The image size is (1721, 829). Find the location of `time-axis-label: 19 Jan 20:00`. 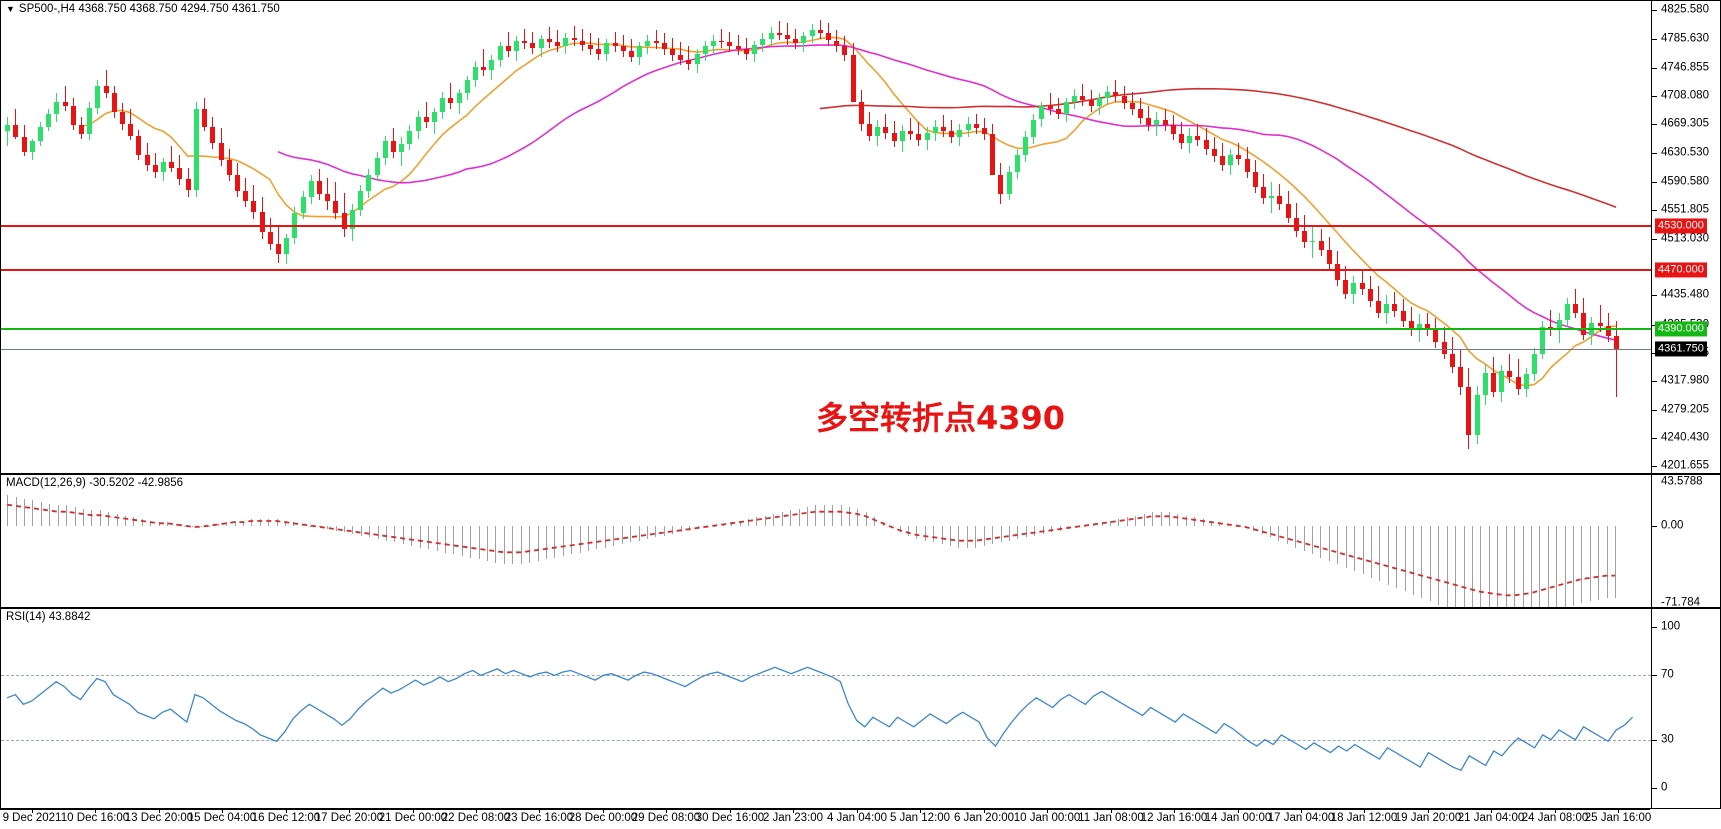

time-axis-label: 19 Jan 20:00 is located at coordinates (1428, 818).